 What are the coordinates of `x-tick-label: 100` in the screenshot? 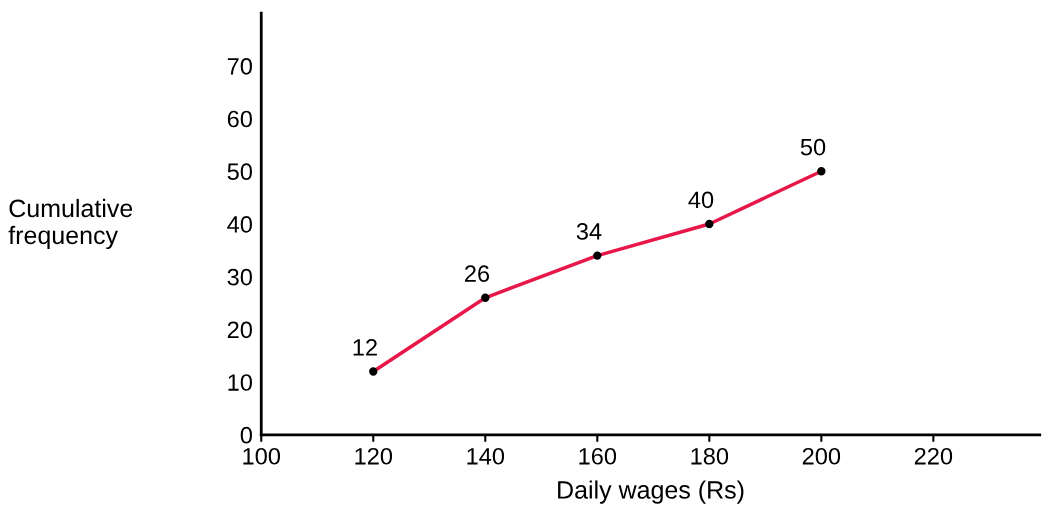 It's located at (262, 456).